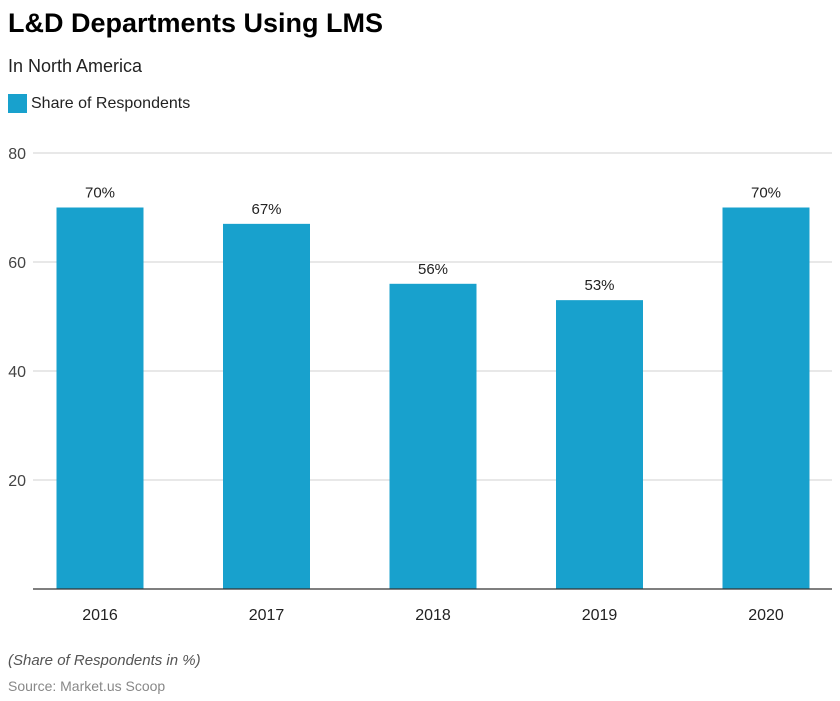 Image resolution: width=840 pixels, height=701 pixels. Describe the element at coordinates (100, 615) in the screenshot. I see `x-tick-label: 2016` at that location.